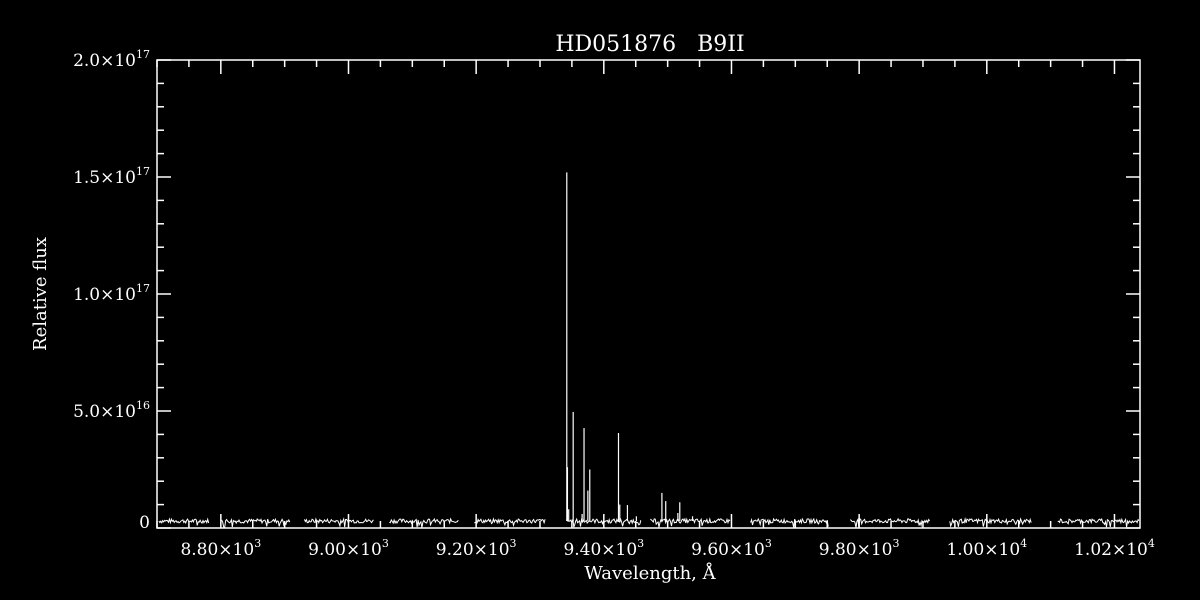 The image size is (1200, 600). Describe the element at coordinates (220, 548) in the screenshot. I see `x-tick-label: 8.80×103` at that location.